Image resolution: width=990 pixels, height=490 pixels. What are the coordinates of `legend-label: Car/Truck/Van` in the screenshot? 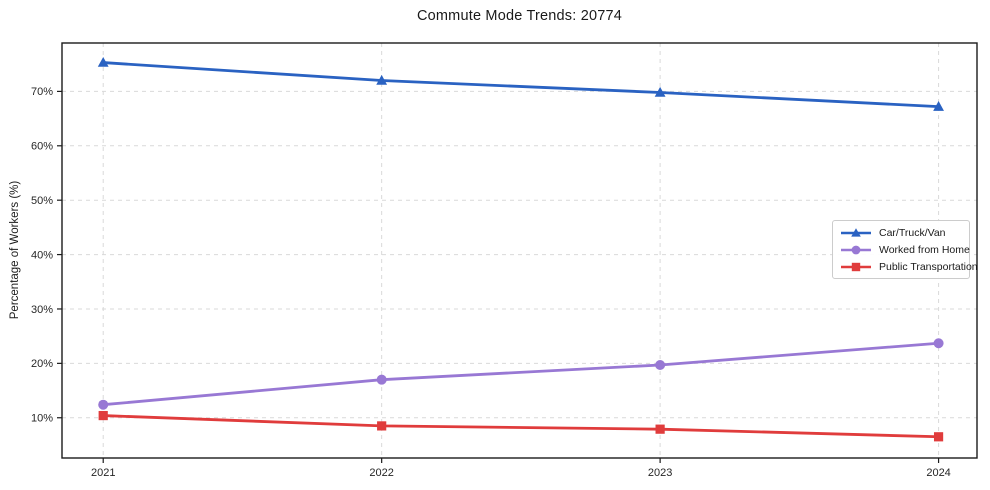 It's located at (912, 232).